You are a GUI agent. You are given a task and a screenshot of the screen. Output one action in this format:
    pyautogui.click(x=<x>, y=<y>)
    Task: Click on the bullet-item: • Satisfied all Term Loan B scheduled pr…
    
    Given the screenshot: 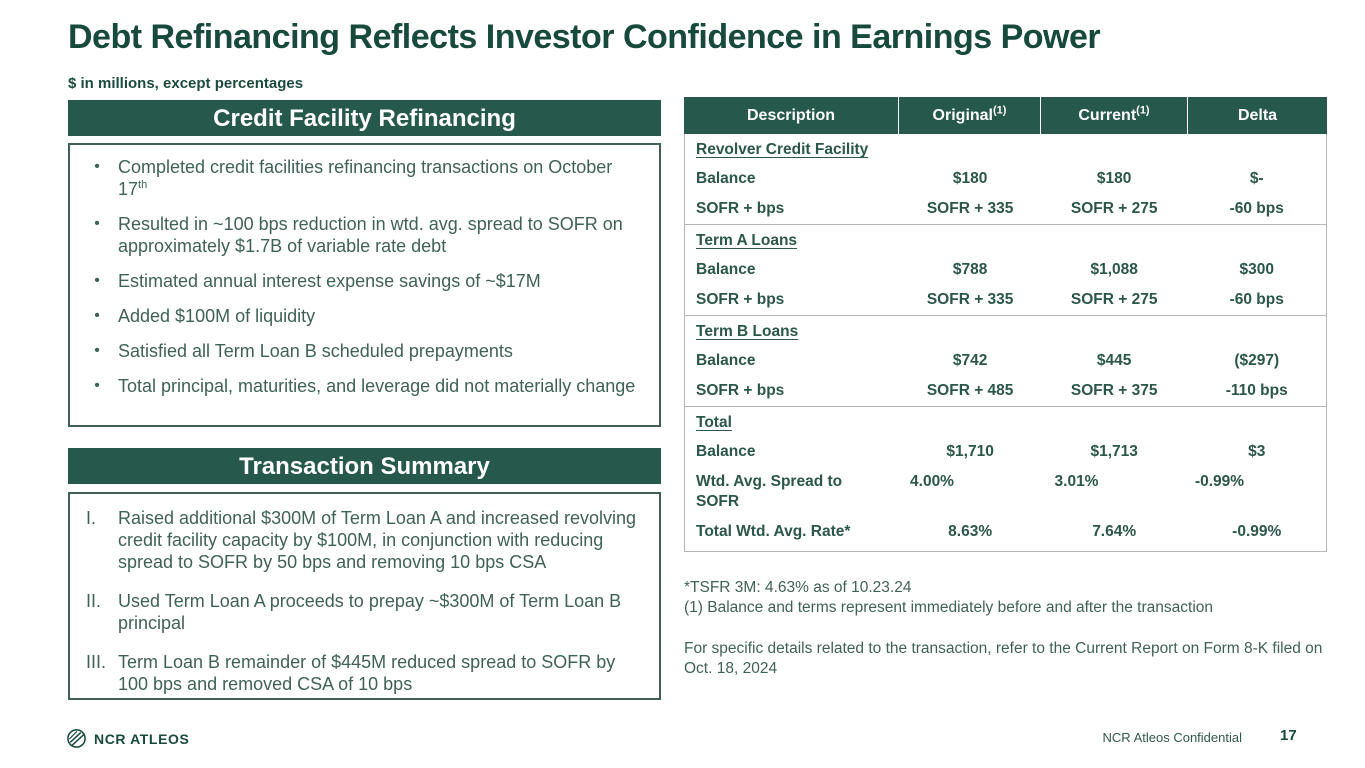 What is the action you would take?
    pyautogui.click(x=360, y=351)
    